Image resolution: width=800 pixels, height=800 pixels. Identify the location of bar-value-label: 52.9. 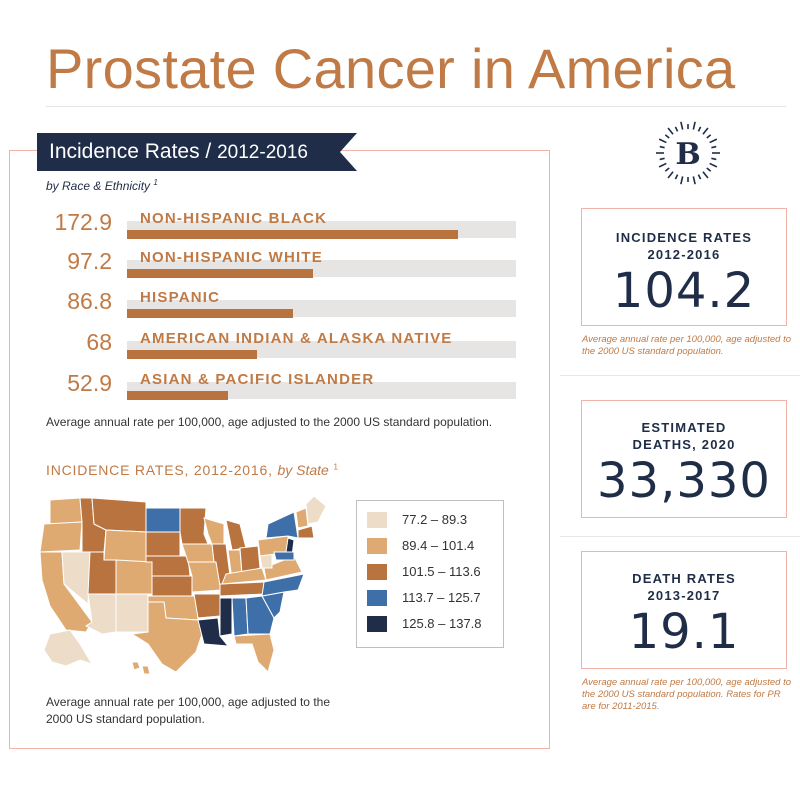
(89, 383).